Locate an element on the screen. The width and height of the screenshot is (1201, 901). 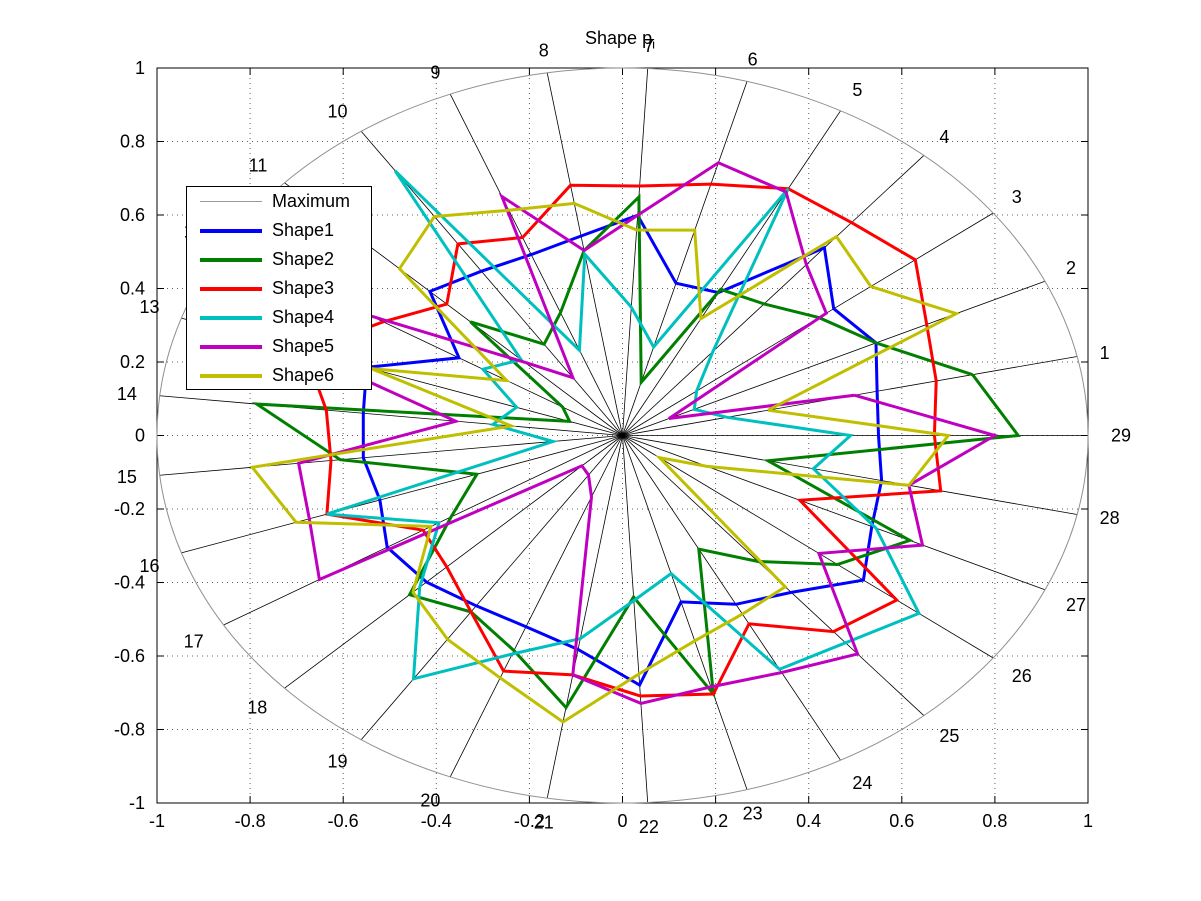
legend-item-shape6: Shape6 is located at coordinates (279, 375).